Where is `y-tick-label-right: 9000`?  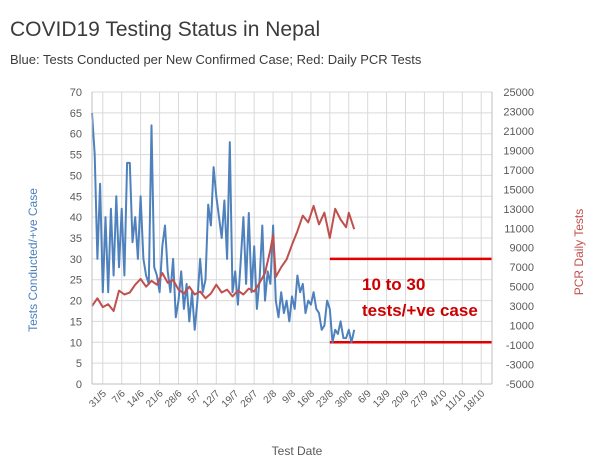 y-tick-label-right: 9000 is located at coordinates (522, 249).